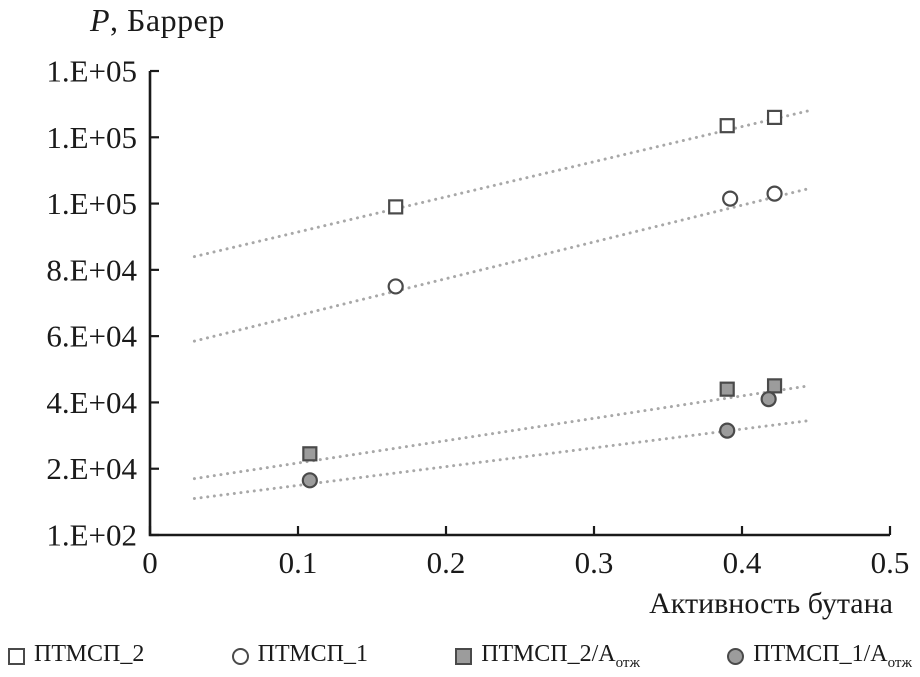 This screenshot has width=920, height=677. I want to click on open-circle-marker-icon, so click(240, 656).